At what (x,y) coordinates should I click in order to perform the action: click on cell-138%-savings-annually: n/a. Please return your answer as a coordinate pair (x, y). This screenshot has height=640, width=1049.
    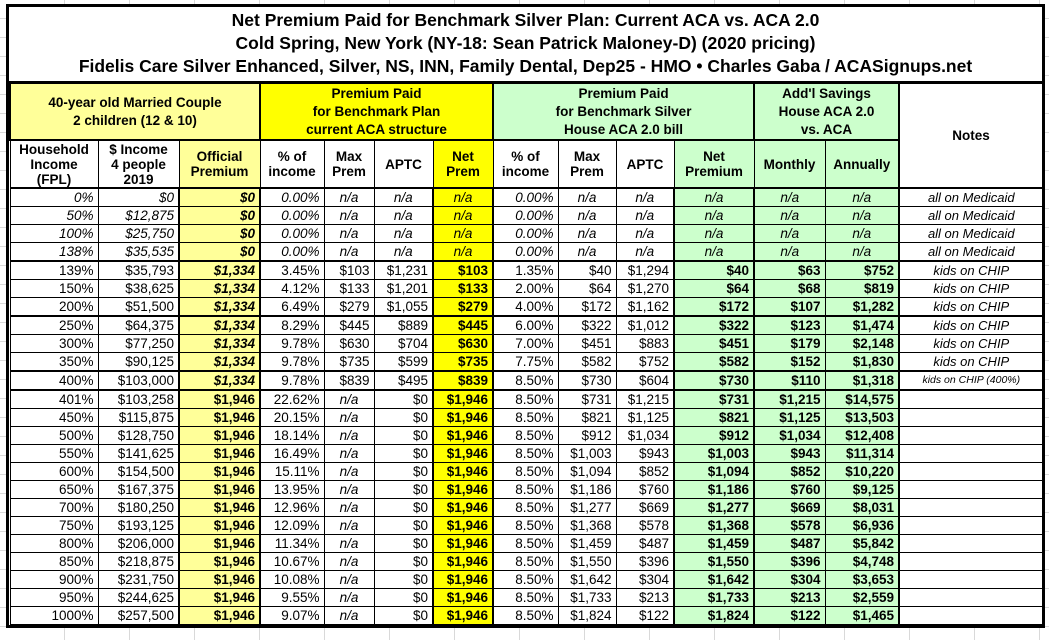
    Looking at the image, I should click on (862, 252).